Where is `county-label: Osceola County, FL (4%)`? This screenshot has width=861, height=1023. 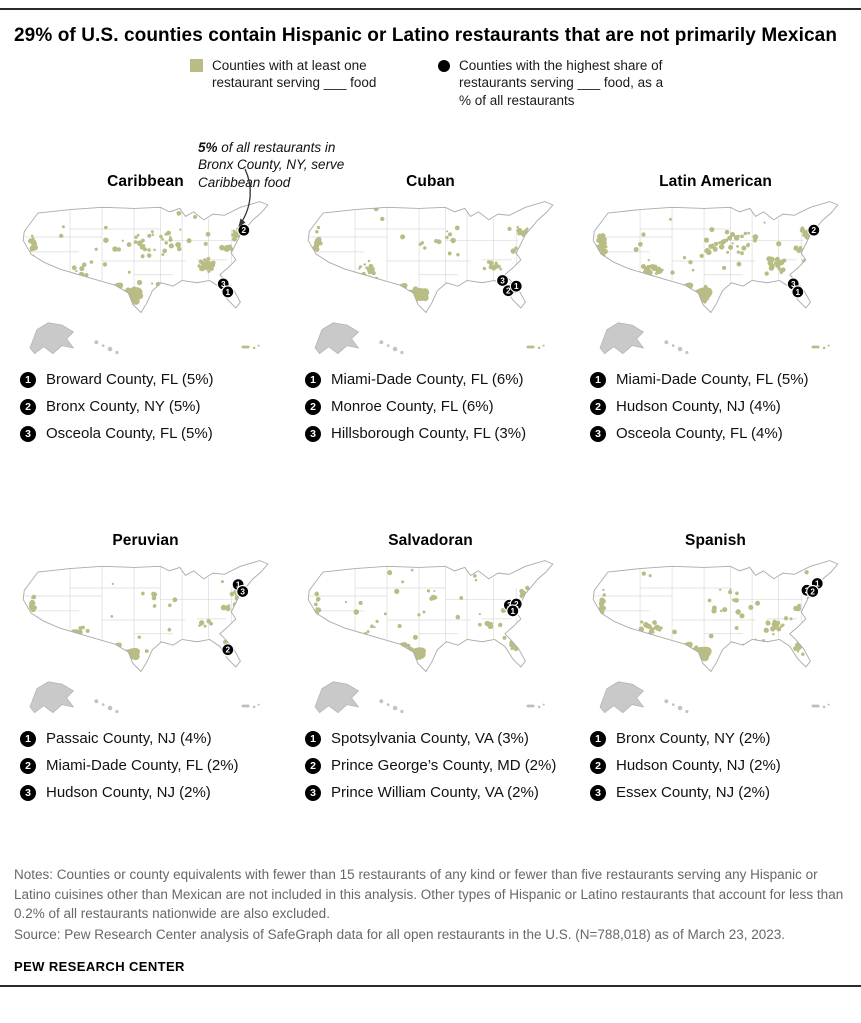
county-label: Osceola County, FL (4%) is located at coordinates (699, 433).